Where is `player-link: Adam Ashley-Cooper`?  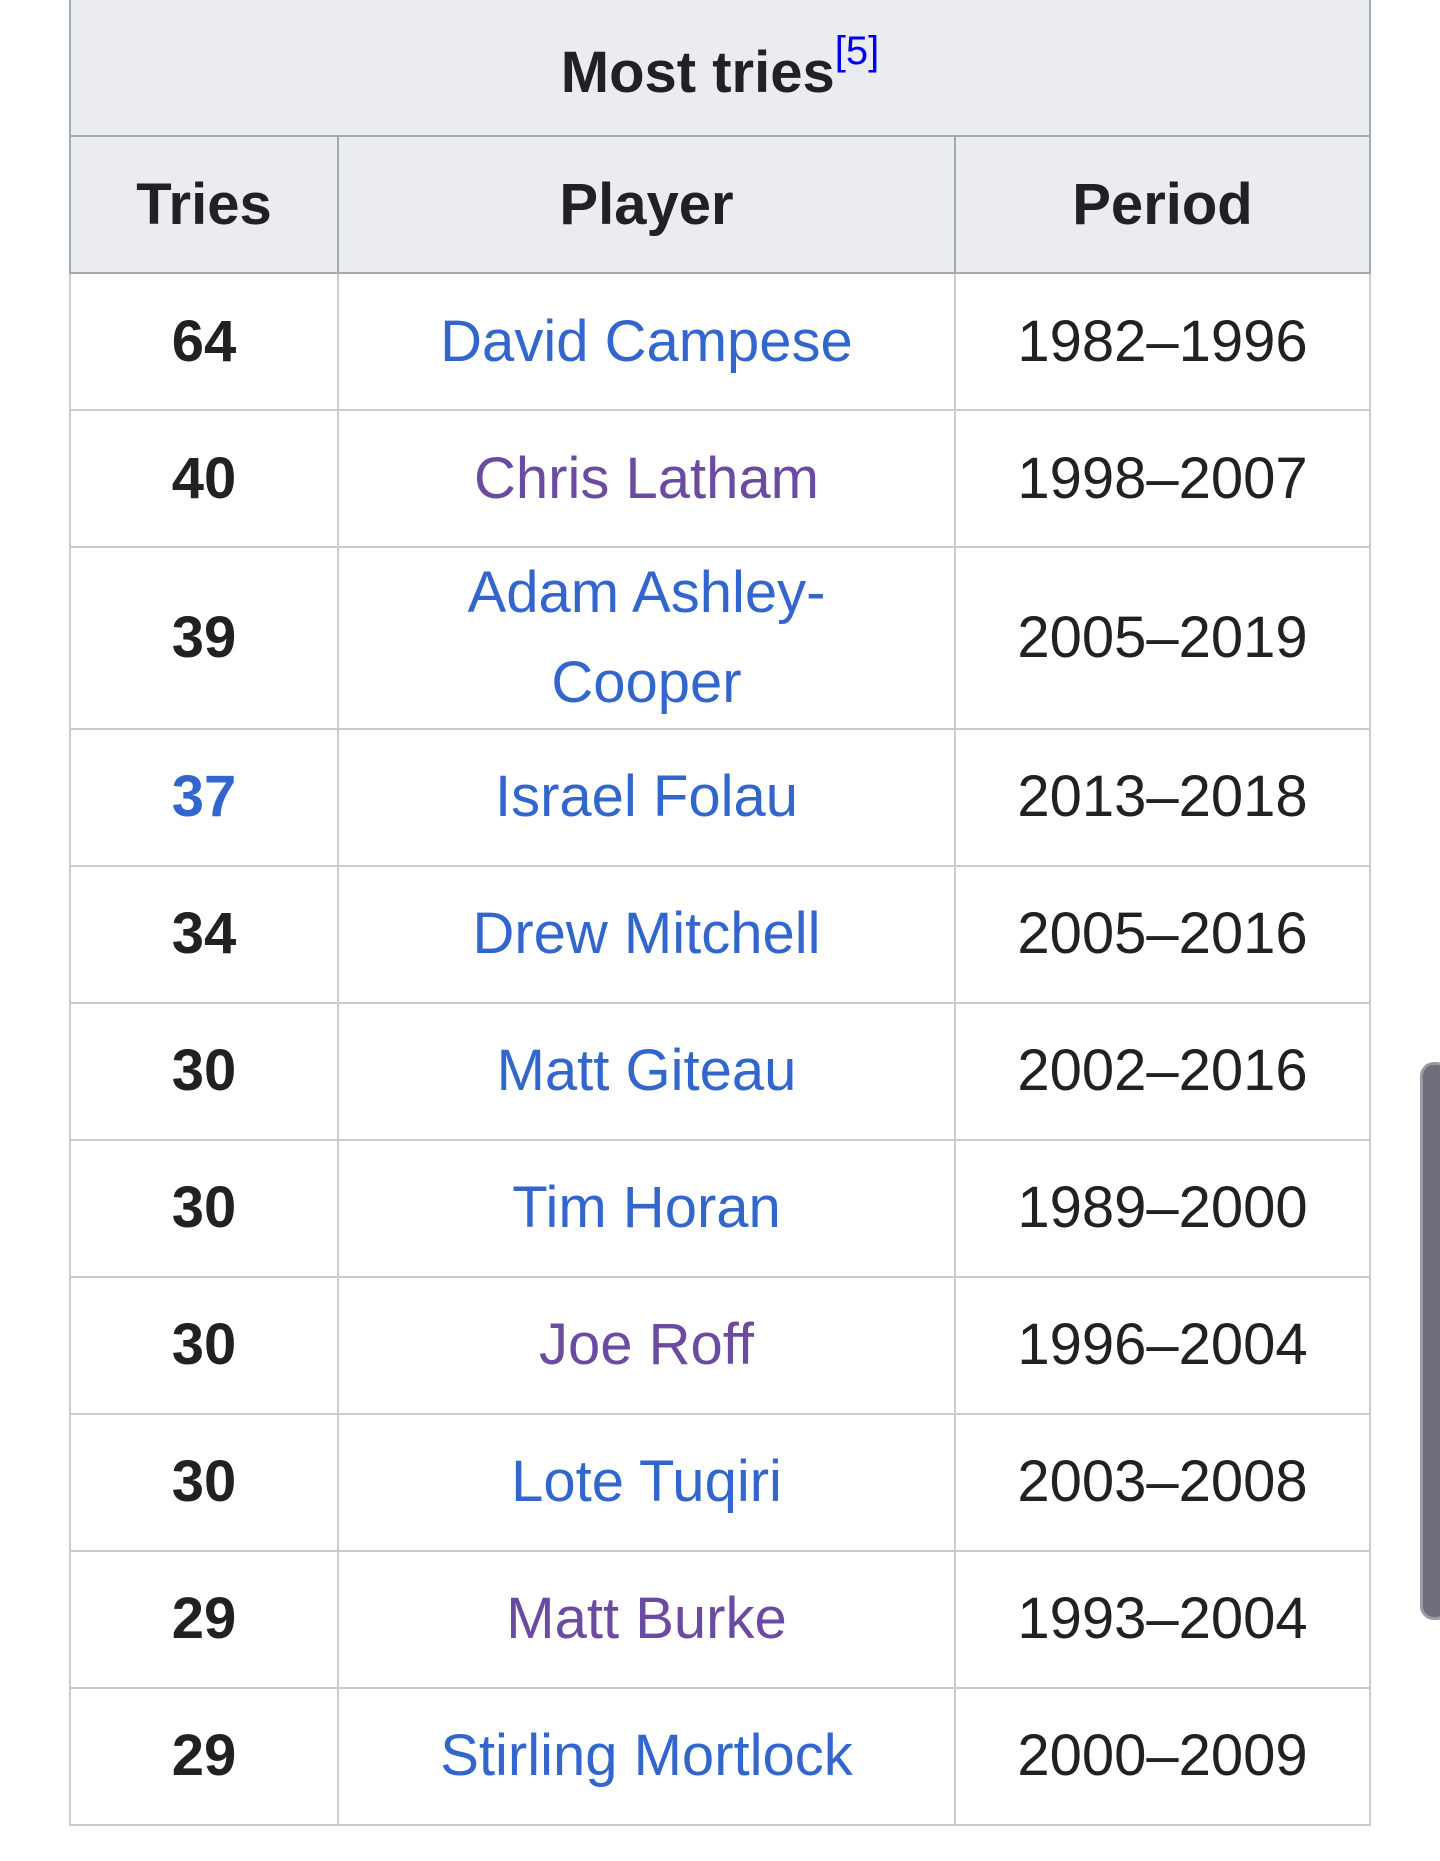
player-link: Adam Ashley-Cooper is located at coordinates (646, 637).